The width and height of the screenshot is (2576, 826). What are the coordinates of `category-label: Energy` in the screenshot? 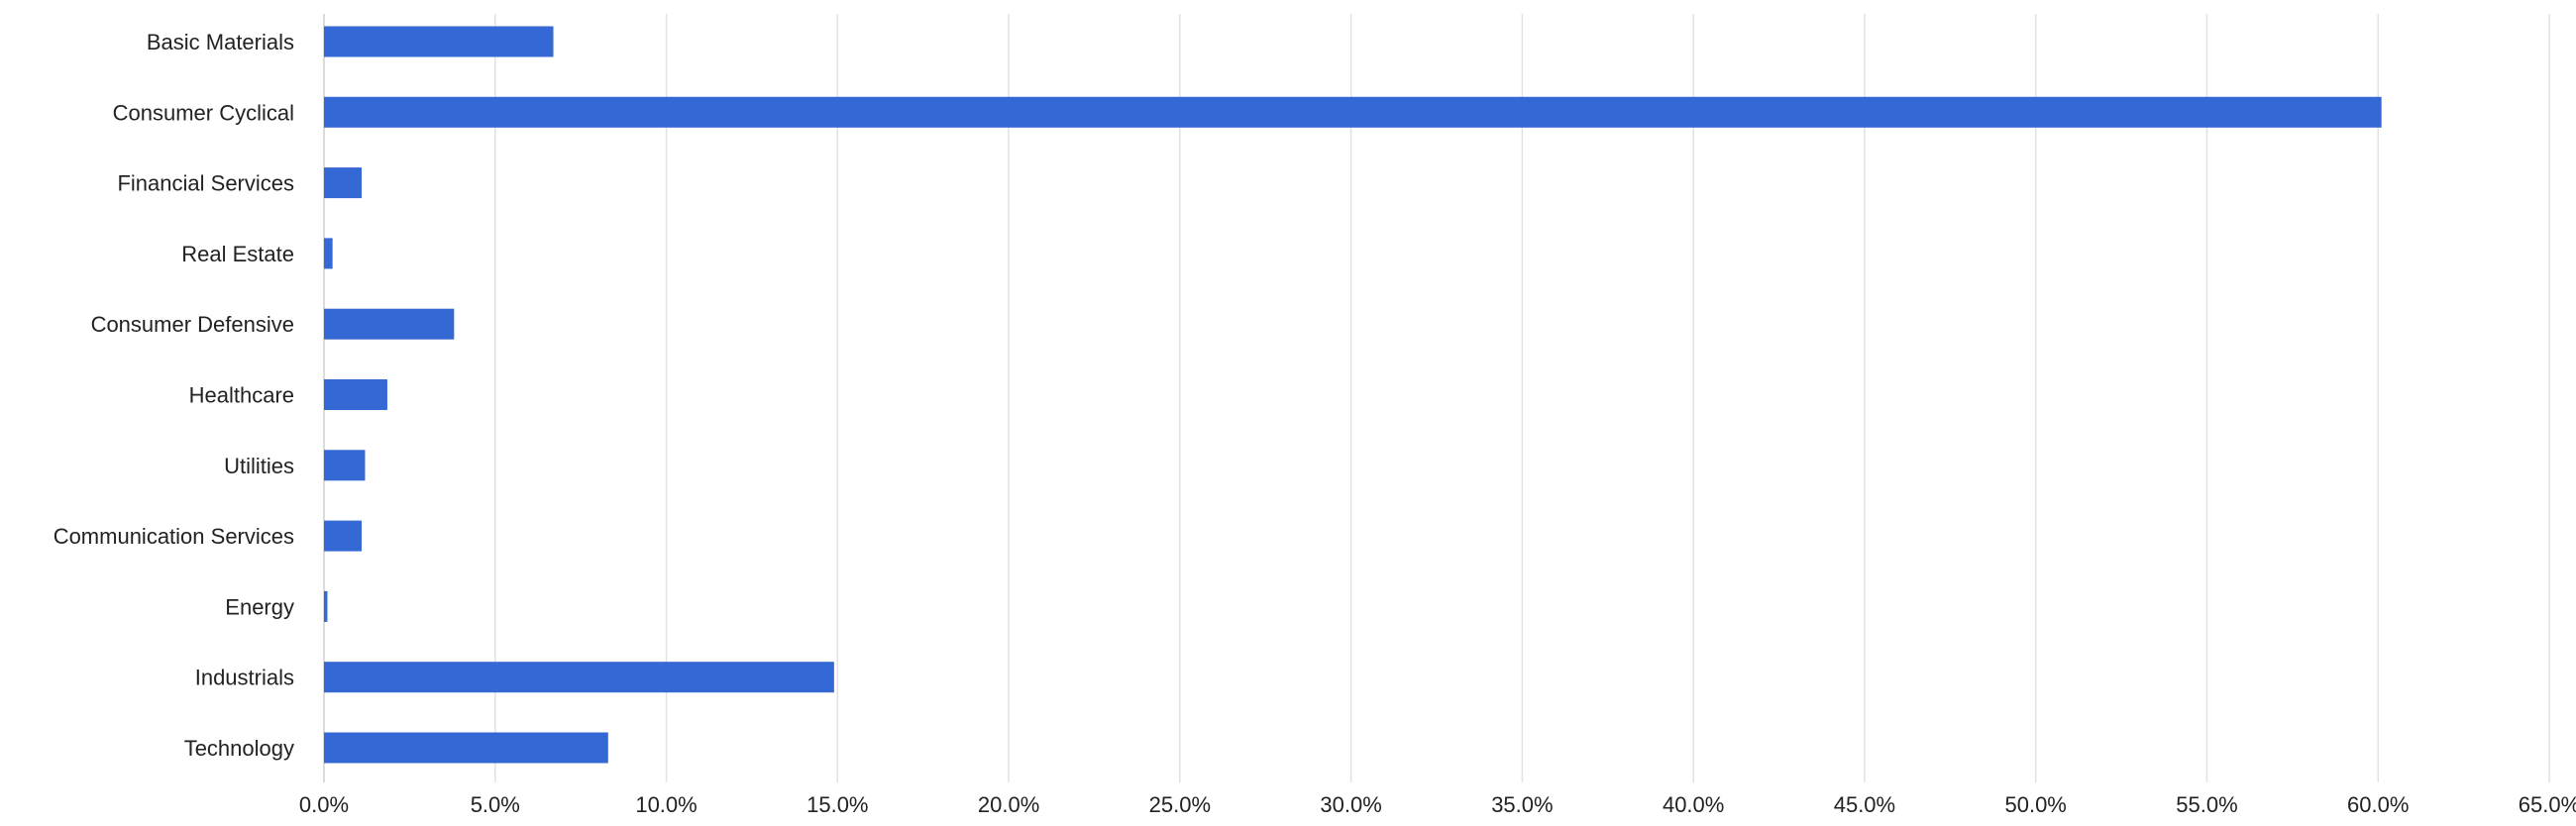 It's located at (259, 607).